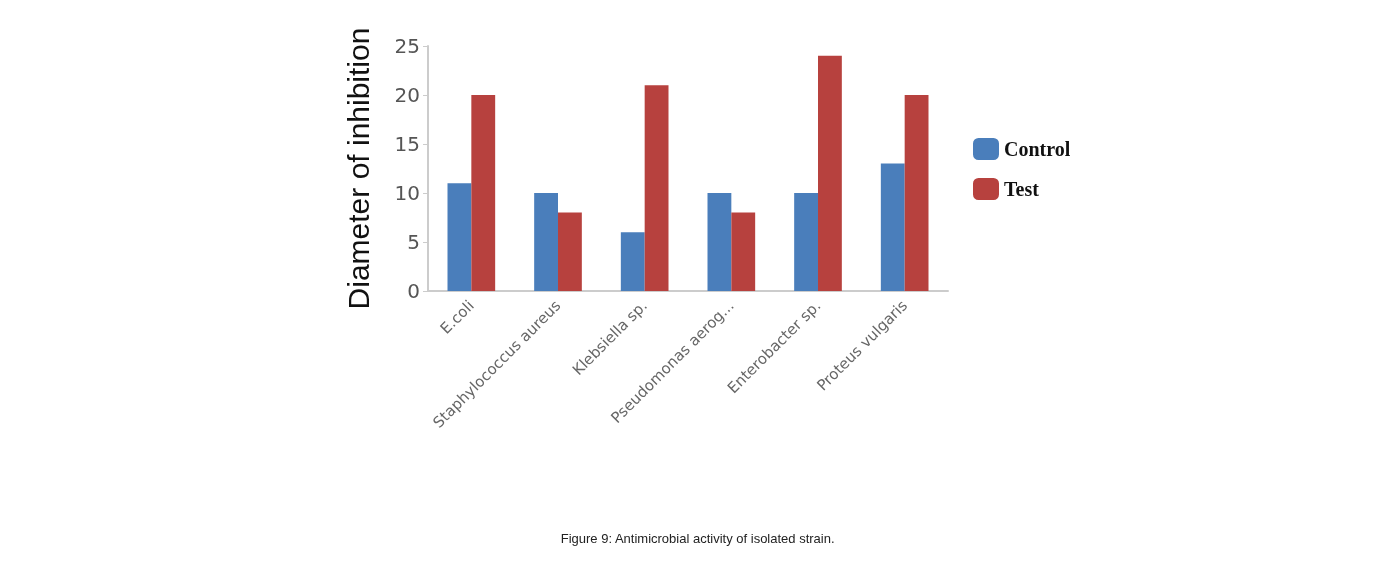 The height and width of the screenshot is (562, 1398). What do you see at coordinates (413, 291) in the screenshot?
I see `y-tick-label: 0` at bounding box center [413, 291].